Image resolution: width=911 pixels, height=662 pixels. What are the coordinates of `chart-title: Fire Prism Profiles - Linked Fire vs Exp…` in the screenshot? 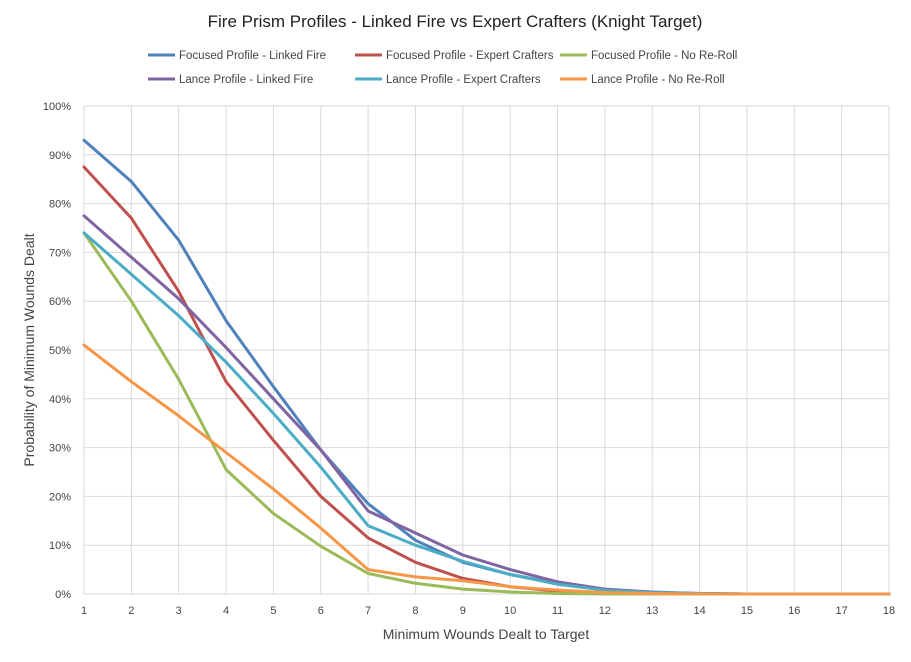 It's located at (455, 21).